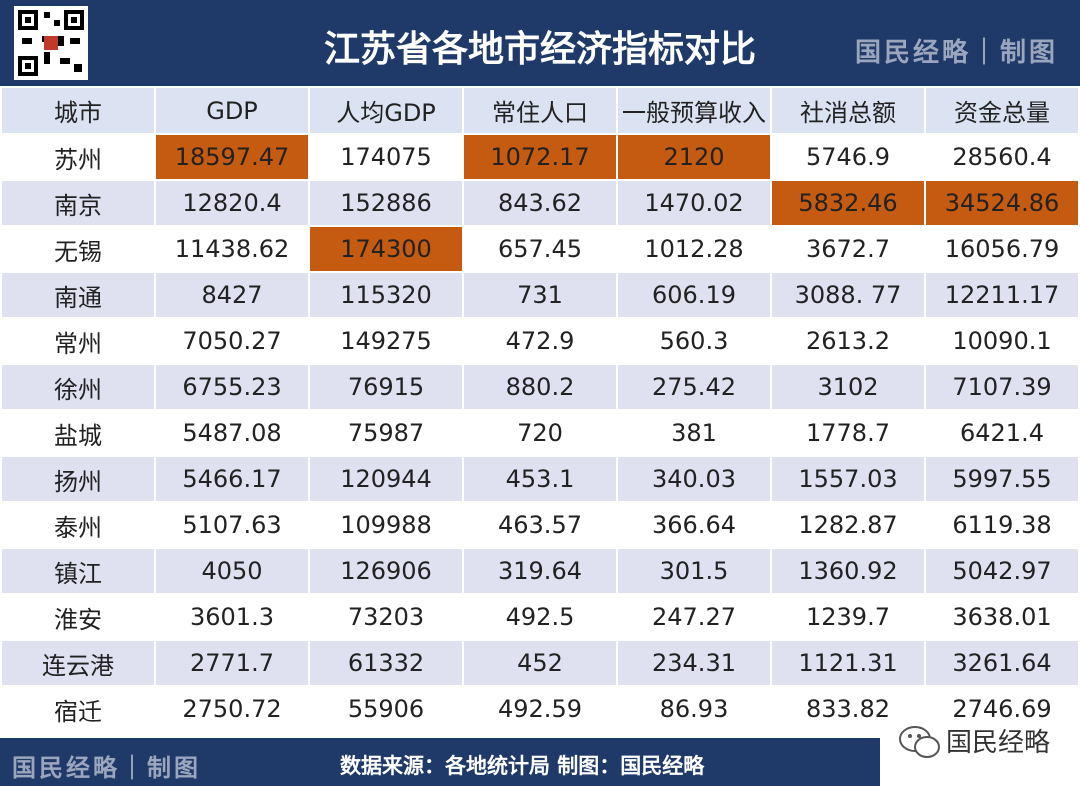 The height and width of the screenshot is (786, 1080). I want to click on table-row: 淮安 3601.3 73203 492.5 247.27 1239.7 3638.01, so click(540, 617).